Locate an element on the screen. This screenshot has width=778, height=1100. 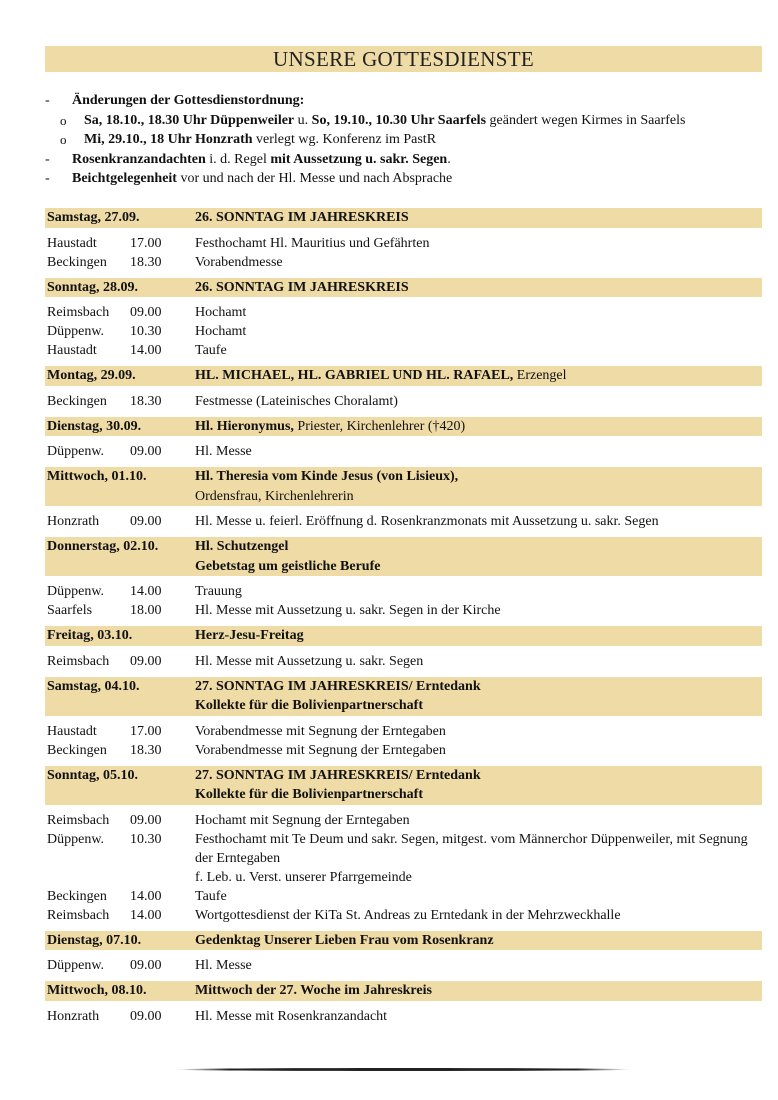
service-description: Hochamt mit Segnung der Erntegaben is located at coordinates (302, 820).